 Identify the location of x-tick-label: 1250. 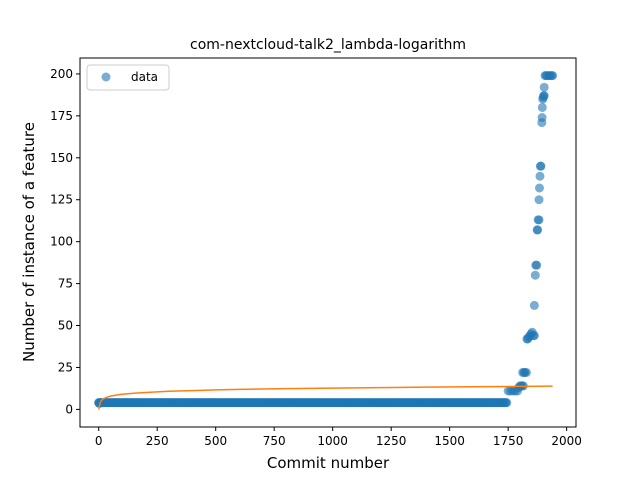
(391, 441).